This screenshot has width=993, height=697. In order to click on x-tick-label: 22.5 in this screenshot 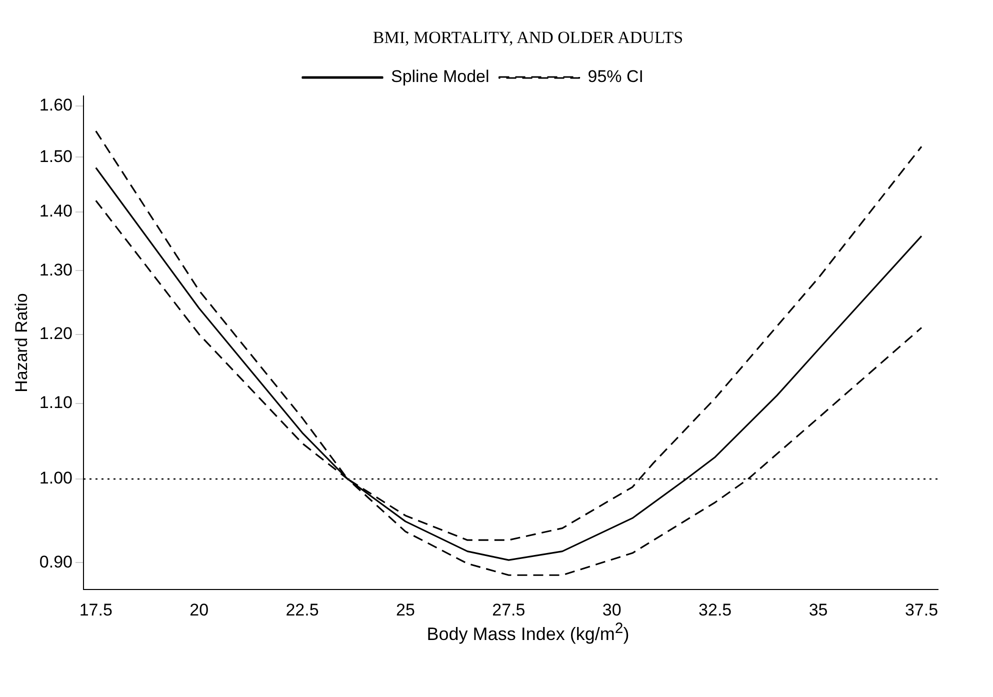, I will do `click(302, 610)`.